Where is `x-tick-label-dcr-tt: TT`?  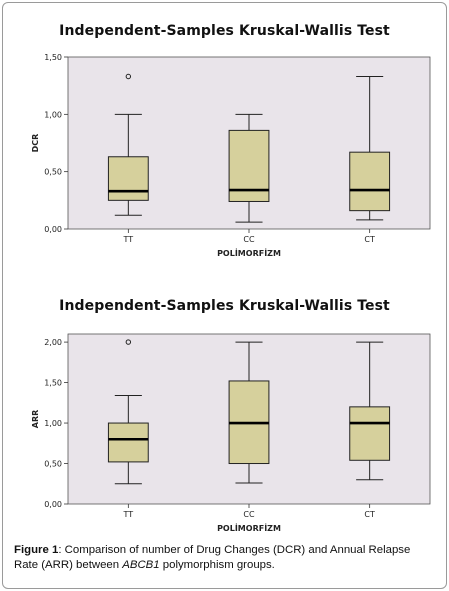
x-tick-label-dcr-tt: TT is located at coordinates (128, 239).